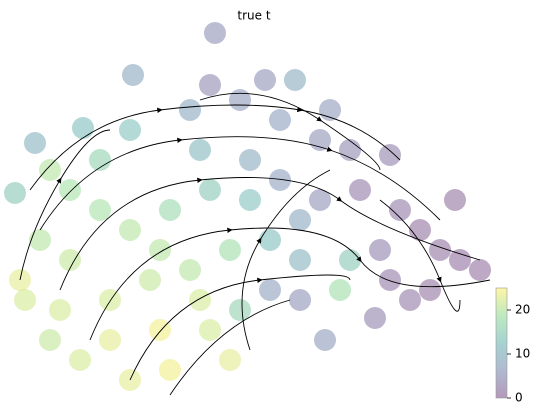 Image resolution: width=543 pixels, height=417 pixels. I want to click on colorbar, so click(501, 343).